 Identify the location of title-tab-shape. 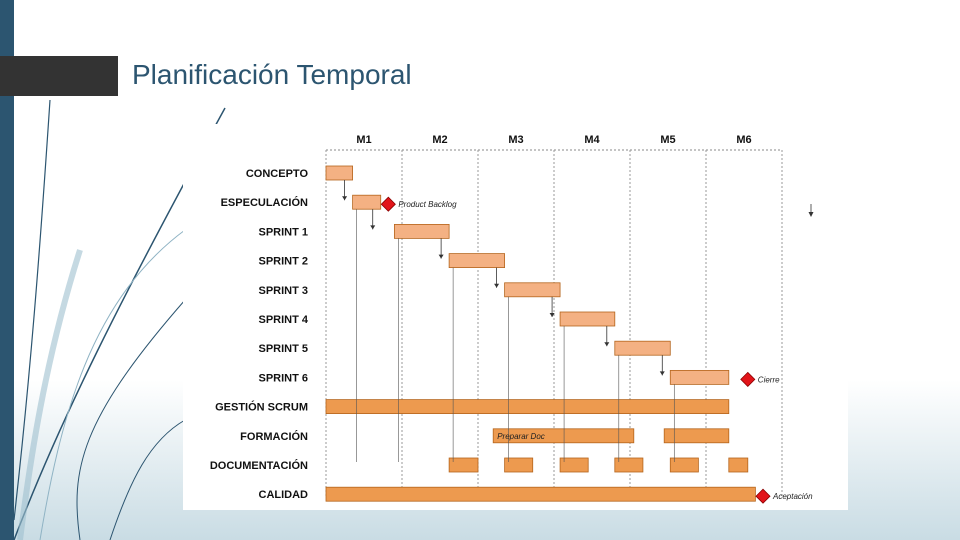
(59, 76).